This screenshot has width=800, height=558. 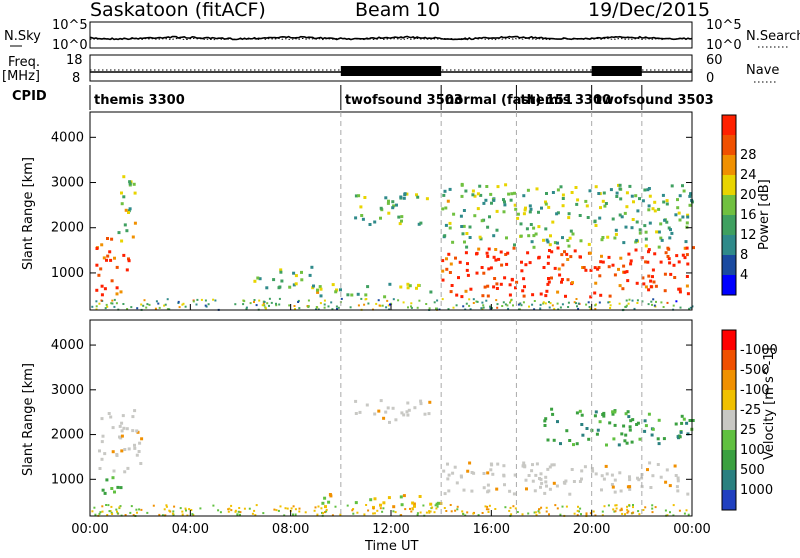 I want to click on y-tick-label: 1000, so click(x=67, y=273).